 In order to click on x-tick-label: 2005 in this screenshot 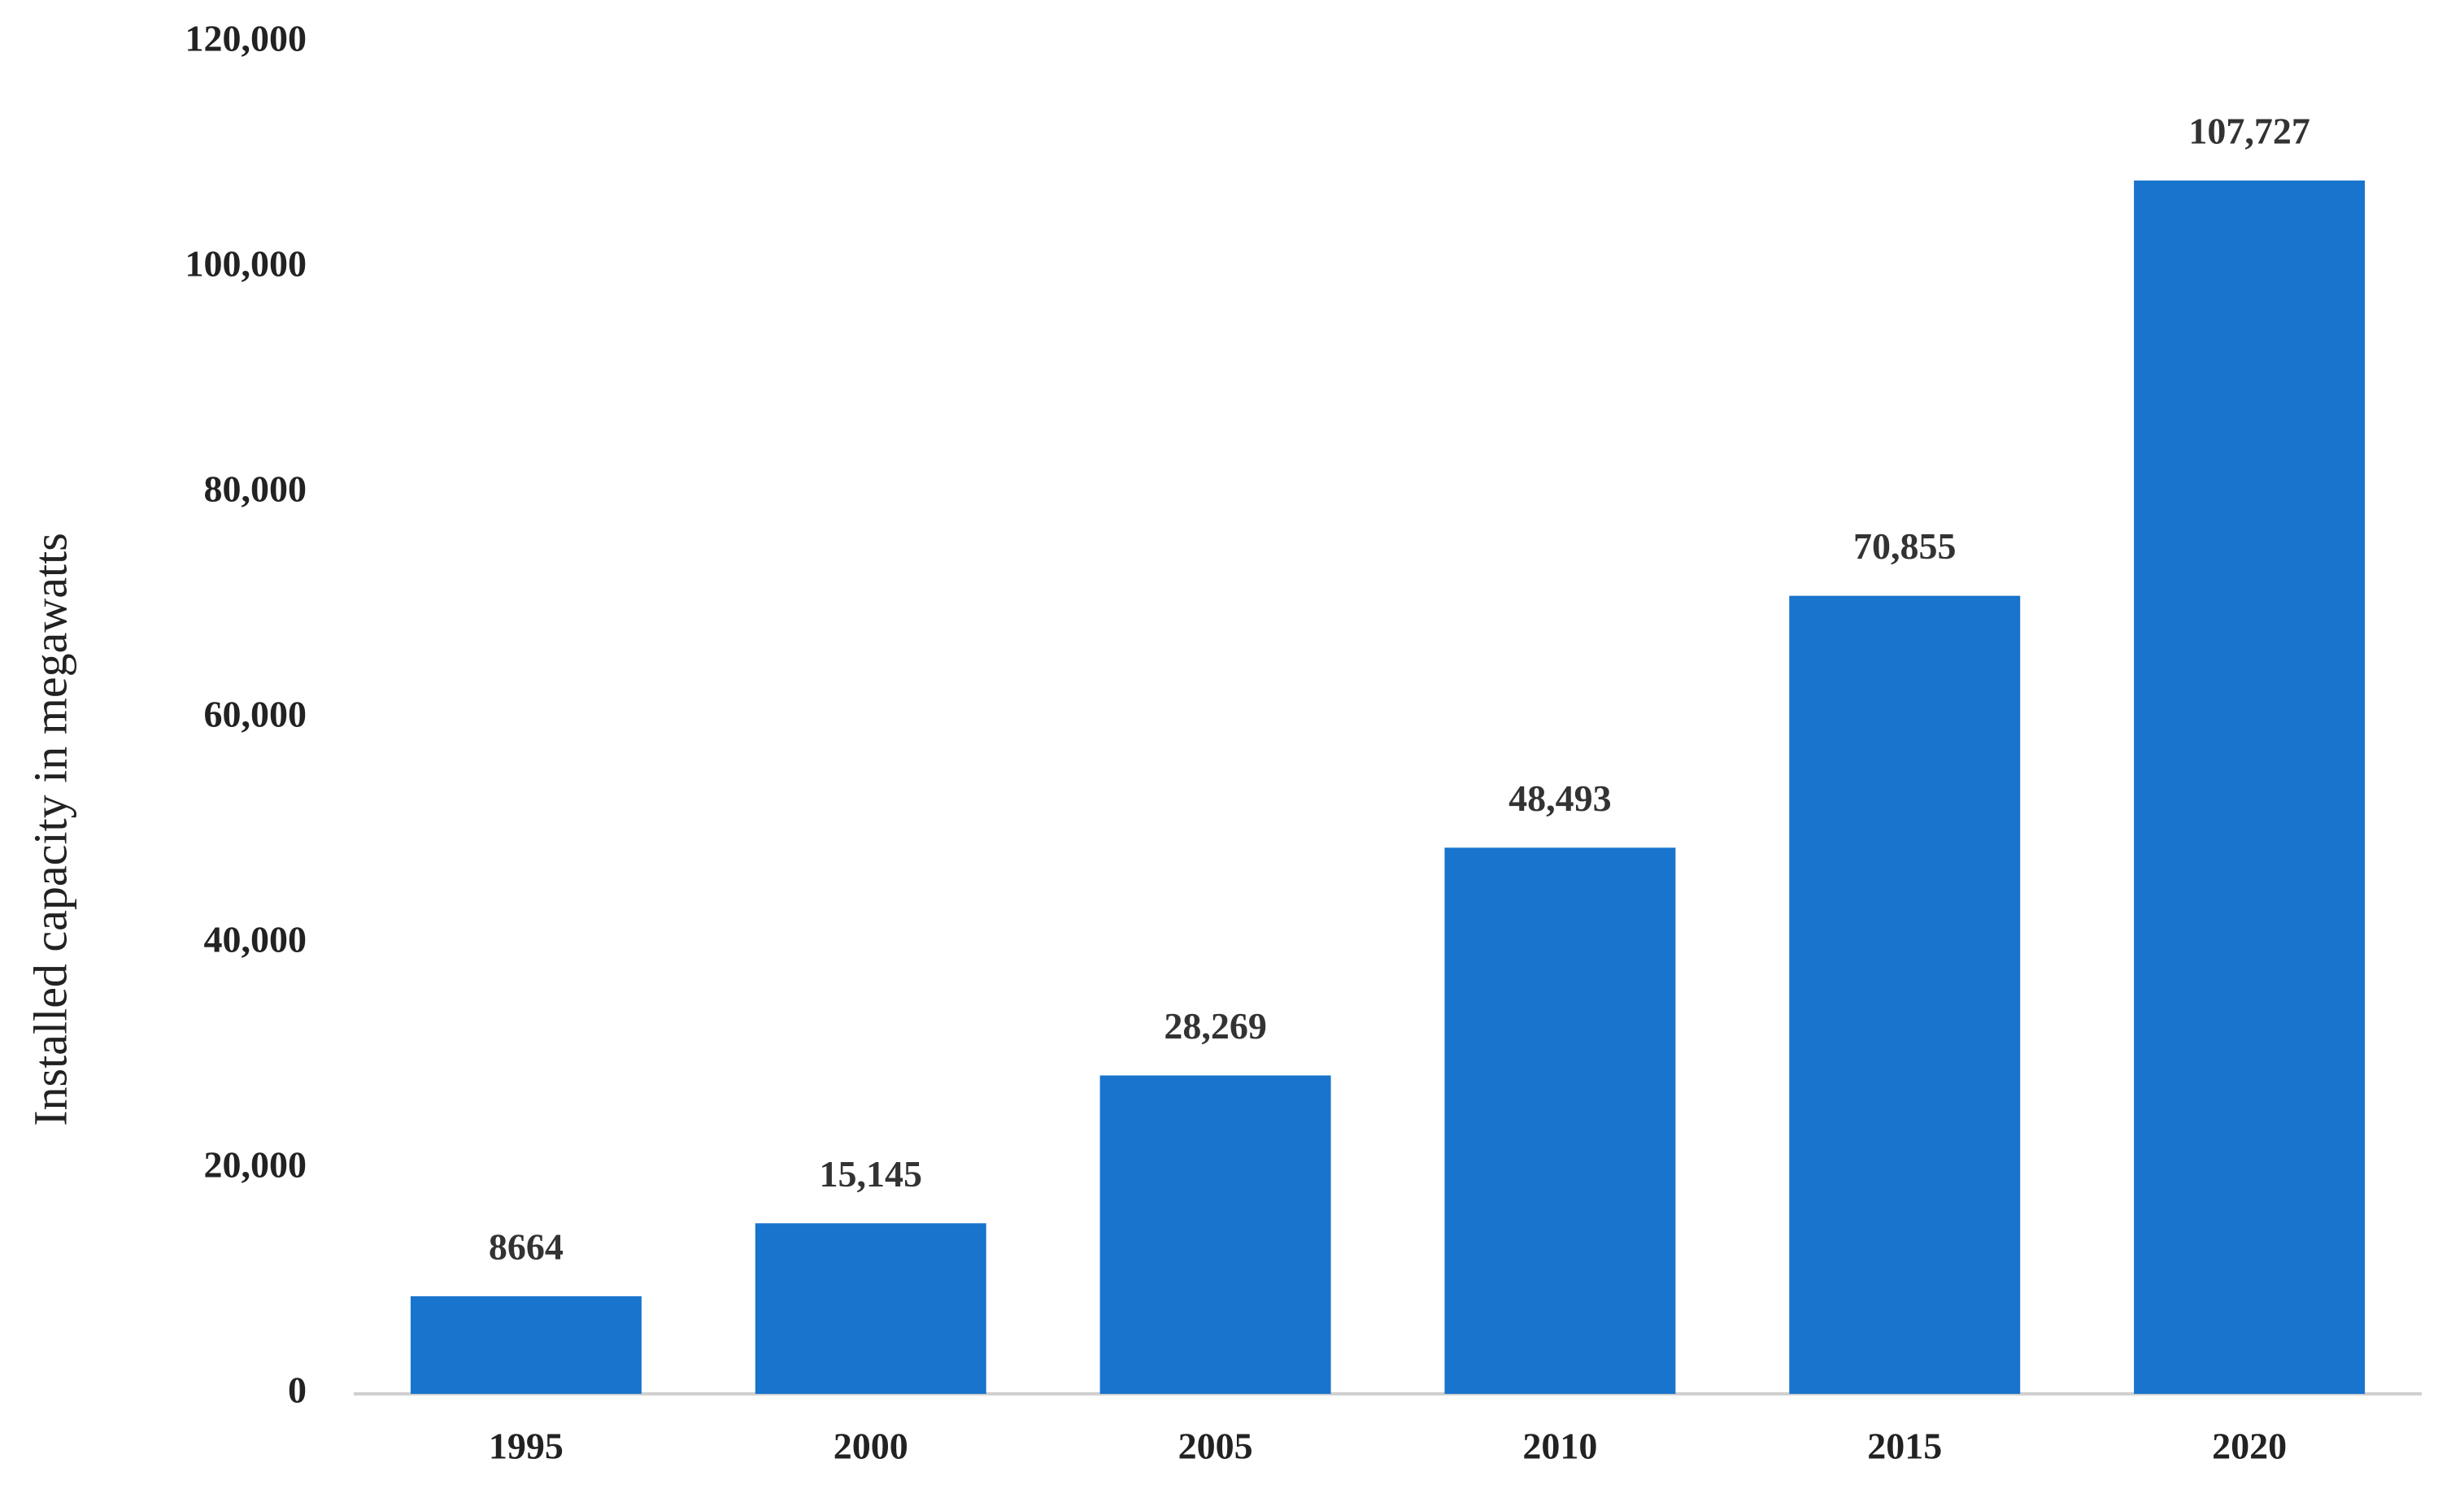, I will do `click(1215, 1446)`.